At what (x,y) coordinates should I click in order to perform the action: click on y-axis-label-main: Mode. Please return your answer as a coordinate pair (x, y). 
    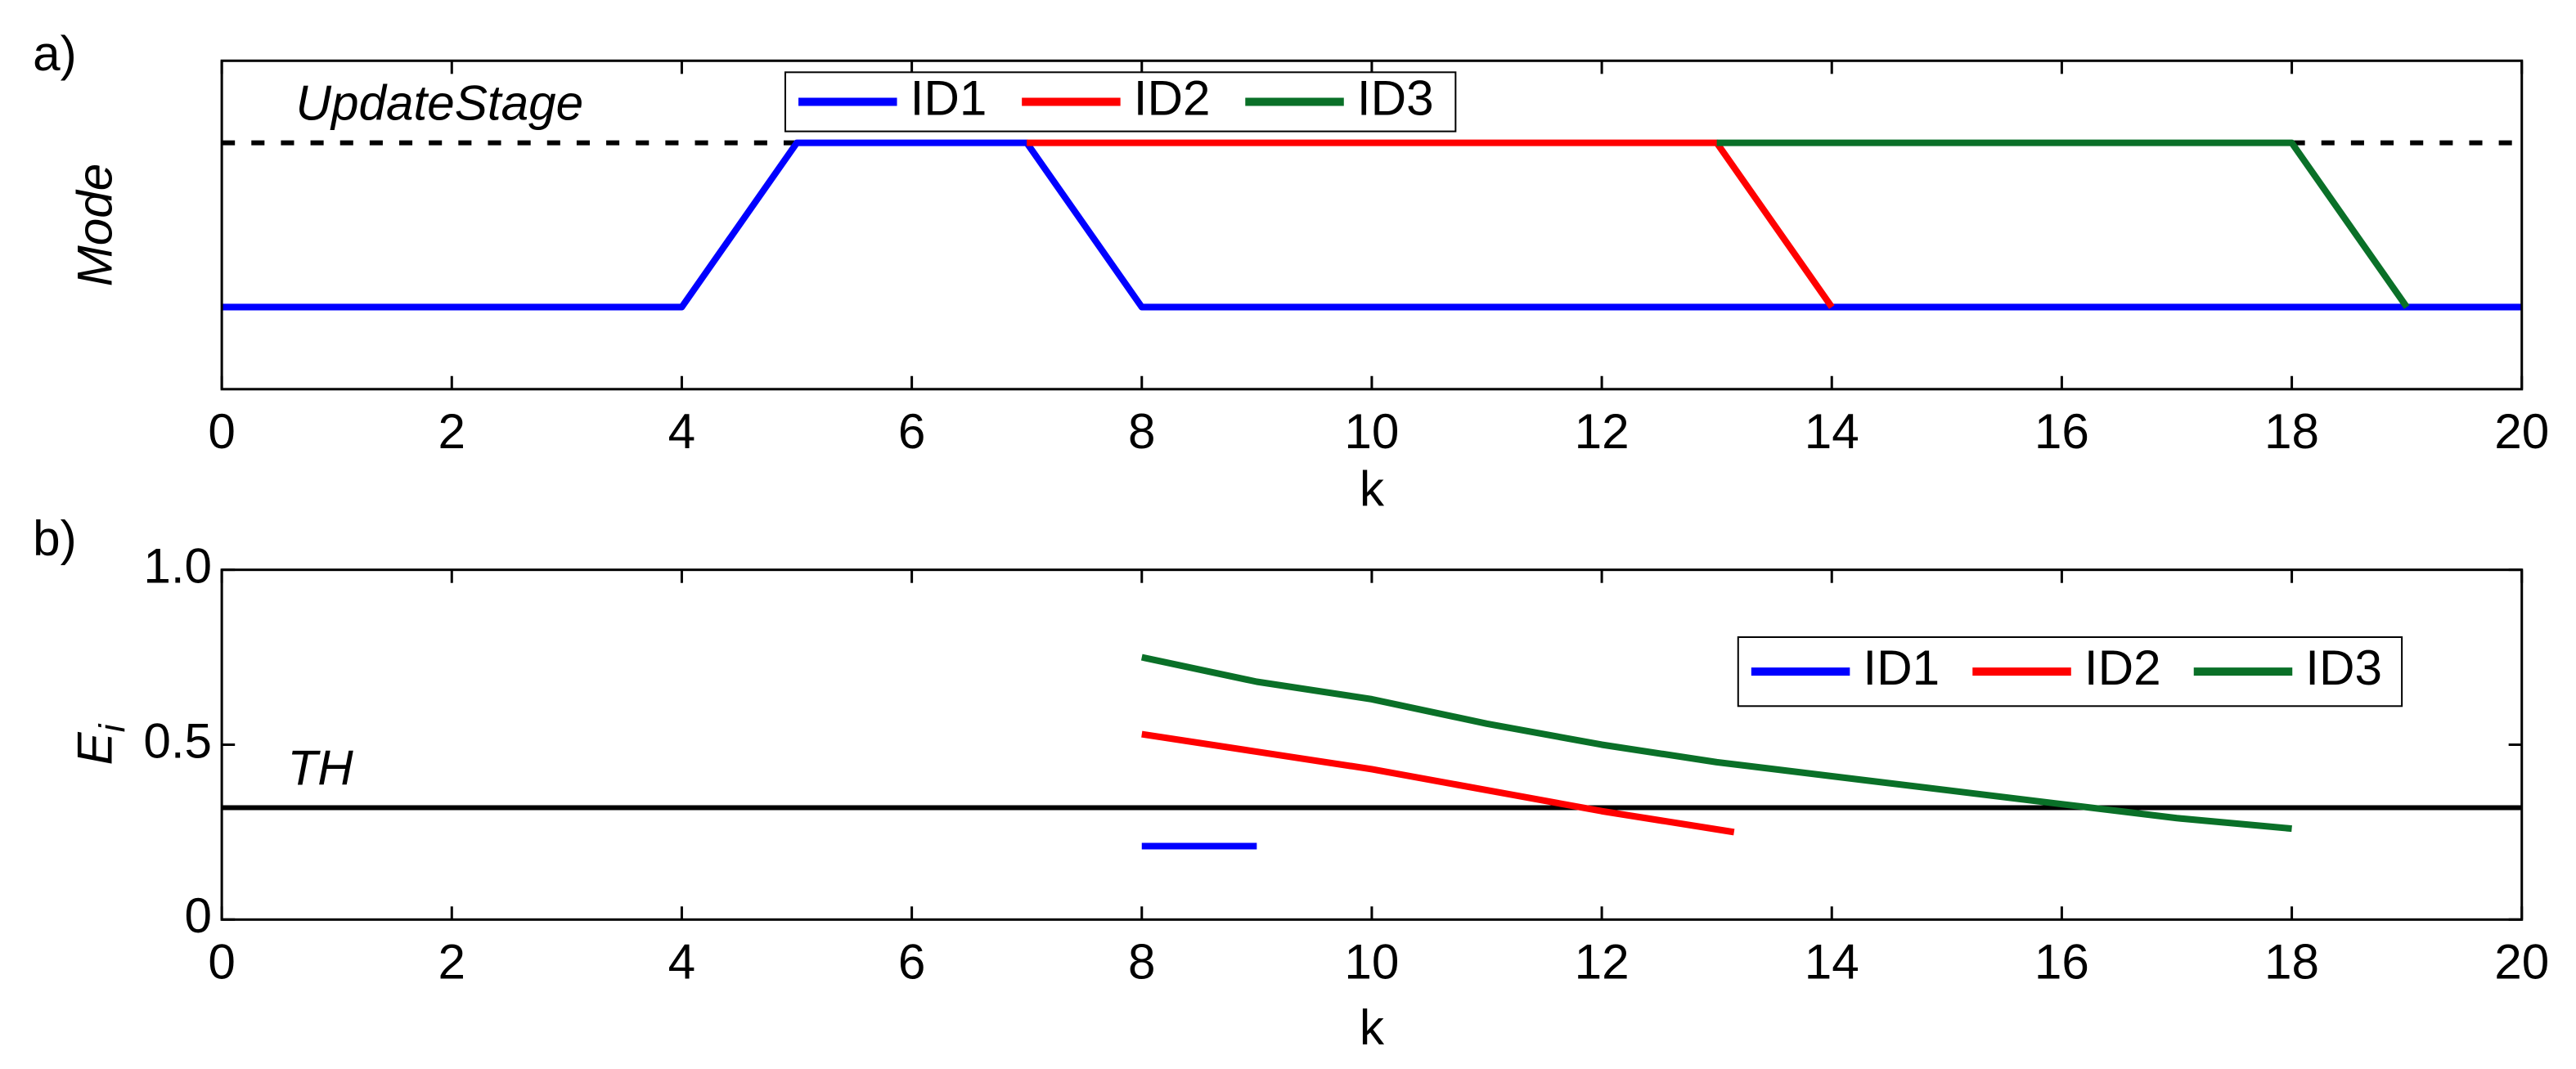
    Looking at the image, I should click on (94, 225).